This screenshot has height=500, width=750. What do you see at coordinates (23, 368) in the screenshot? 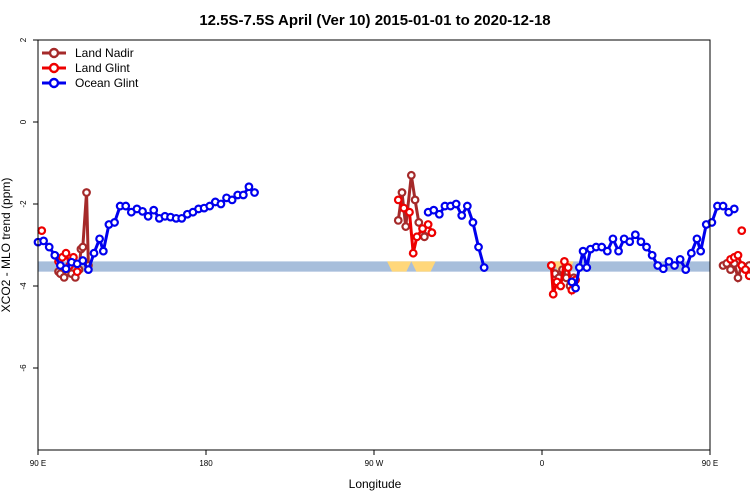
I see `y-tick-label: -6` at bounding box center [23, 368].